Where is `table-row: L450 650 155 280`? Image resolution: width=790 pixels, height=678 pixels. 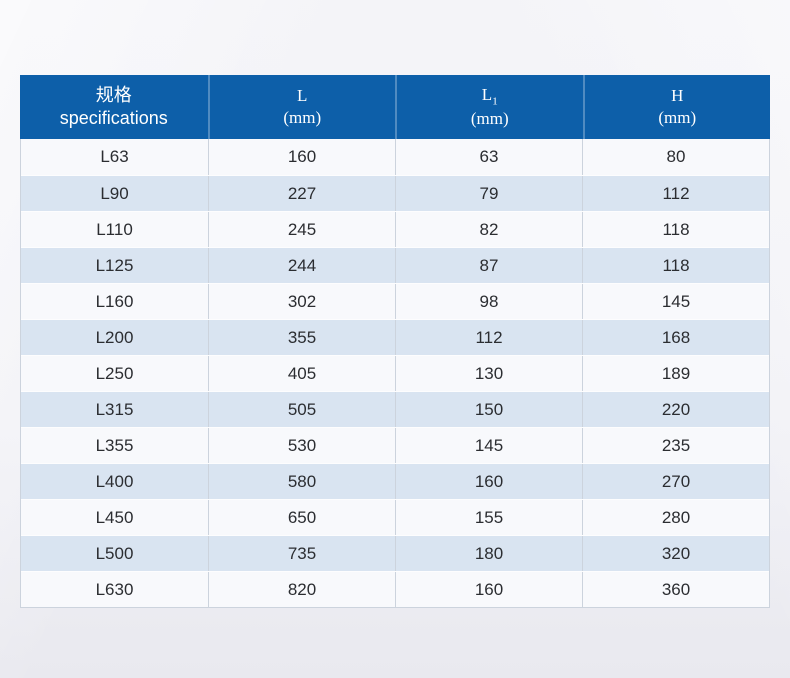
table-row: L450 650 155 280 is located at coordinates (395, 517).